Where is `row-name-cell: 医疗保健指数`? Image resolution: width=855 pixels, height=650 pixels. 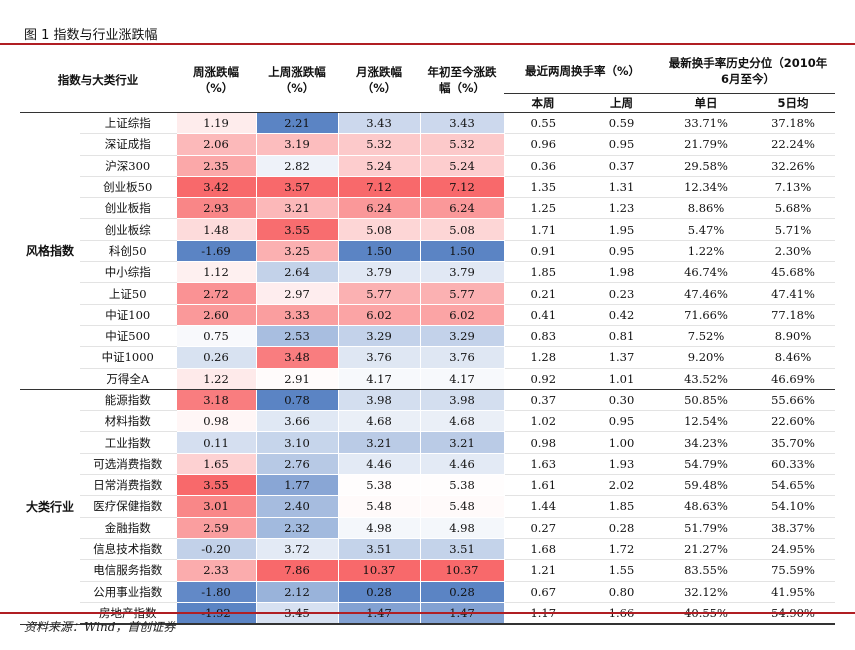 row-name-cell: 医疗保健指数 is located at coordinates (128, 506).